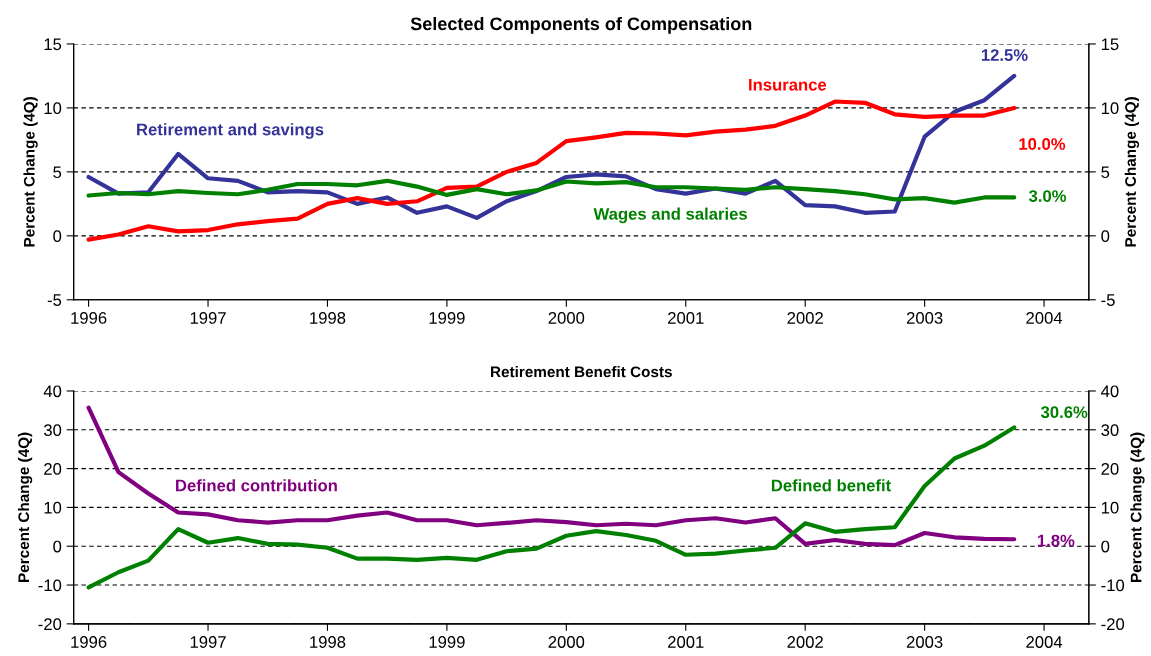  Describe the element at coordinates (50, 624) in the screenshot. I see `y-tick-label: -20` at that location.